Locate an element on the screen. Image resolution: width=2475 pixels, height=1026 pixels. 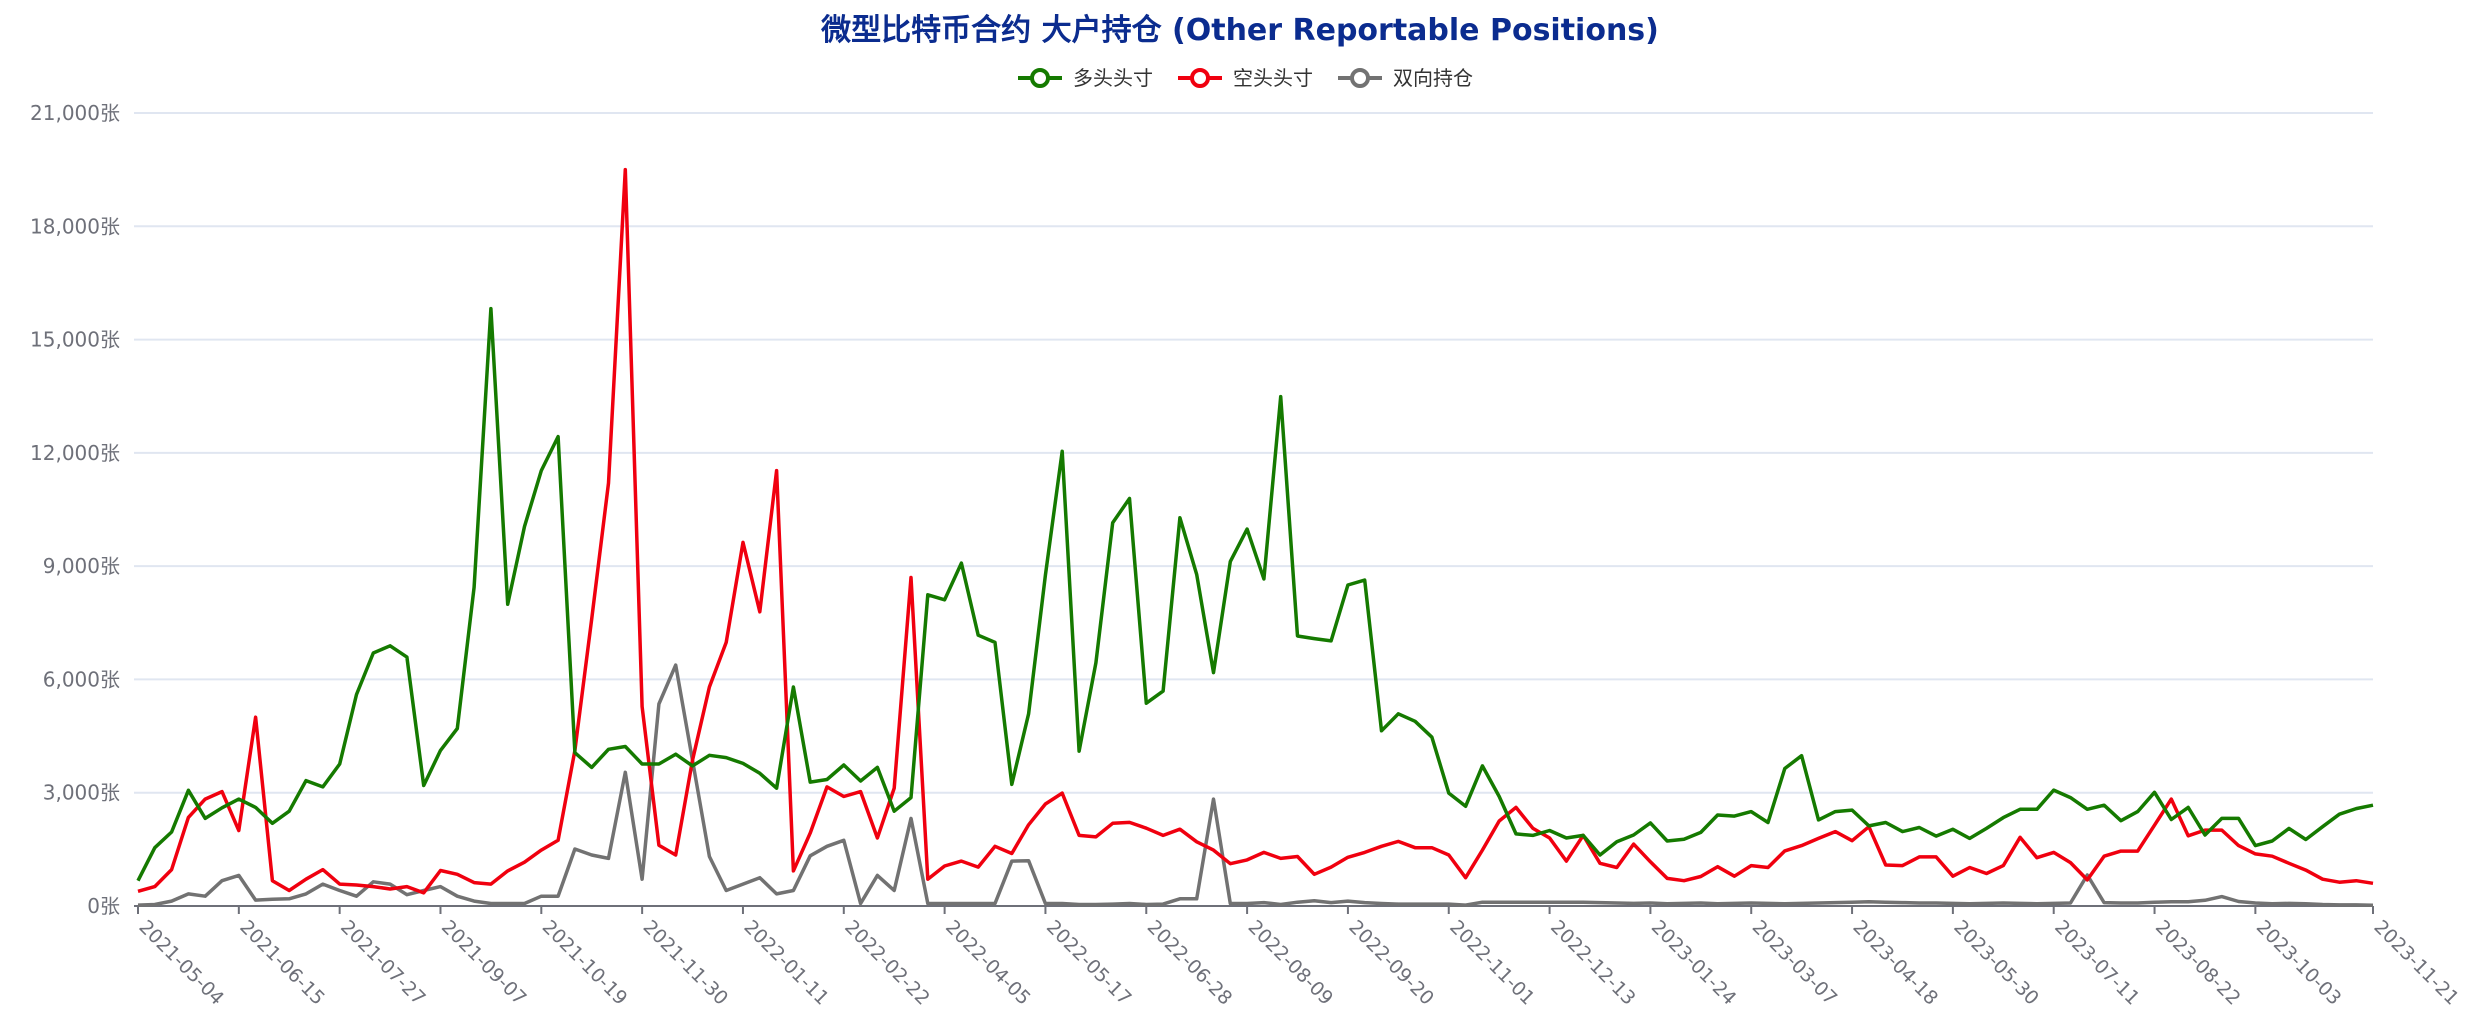
x-tick-label: 2023-10-03 is located at coordinates (2299, 963).